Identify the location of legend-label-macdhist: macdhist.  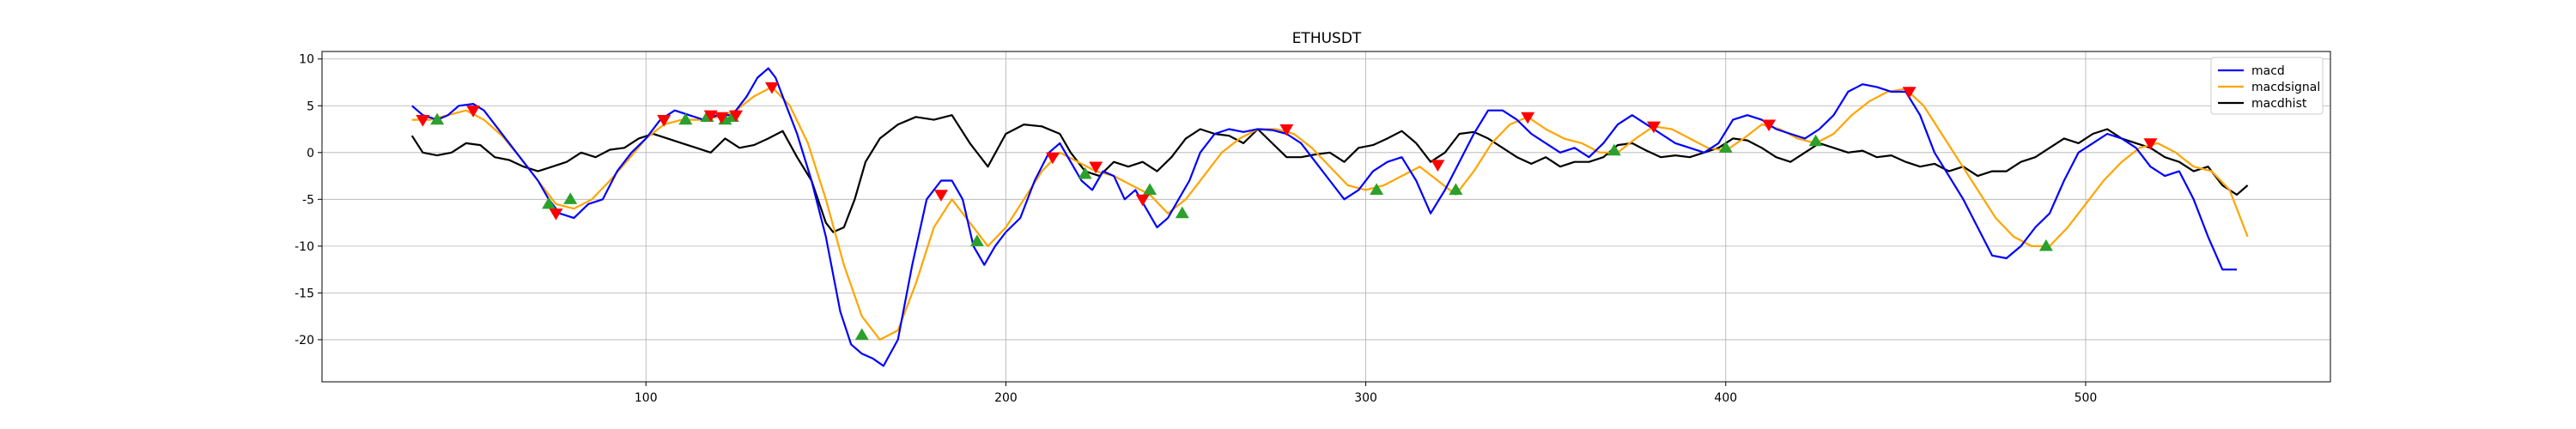
(2279, 104).